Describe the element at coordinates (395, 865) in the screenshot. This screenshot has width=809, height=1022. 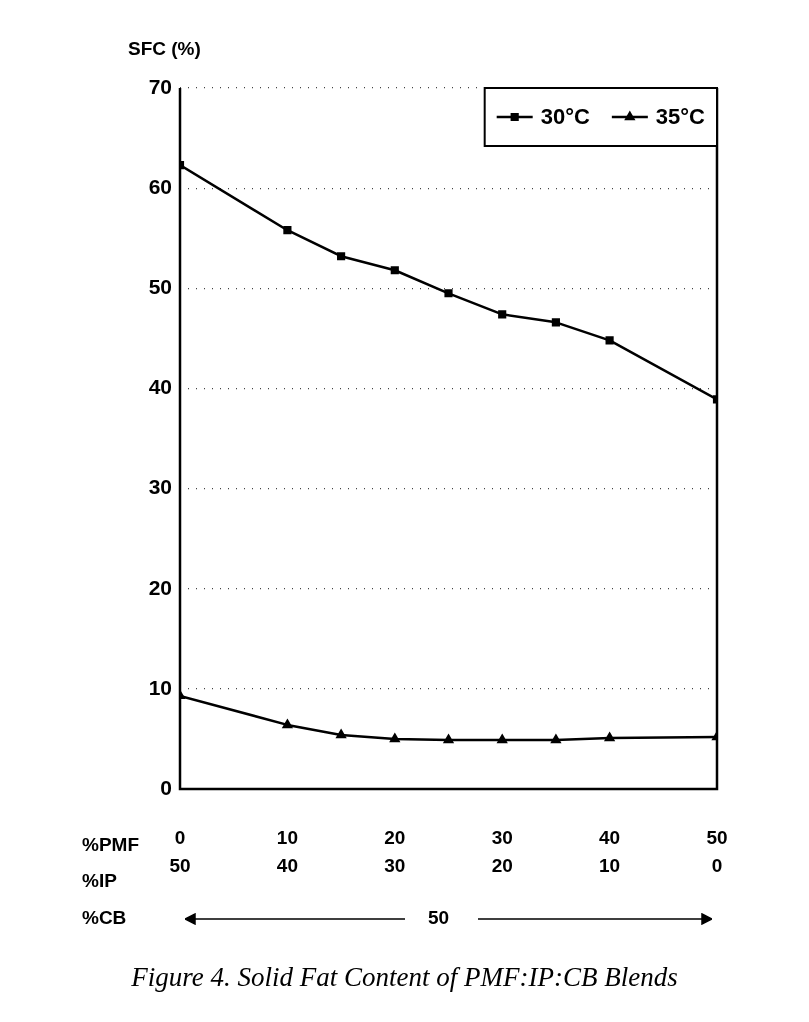
I see `x2-tick-label: 30` at that location.